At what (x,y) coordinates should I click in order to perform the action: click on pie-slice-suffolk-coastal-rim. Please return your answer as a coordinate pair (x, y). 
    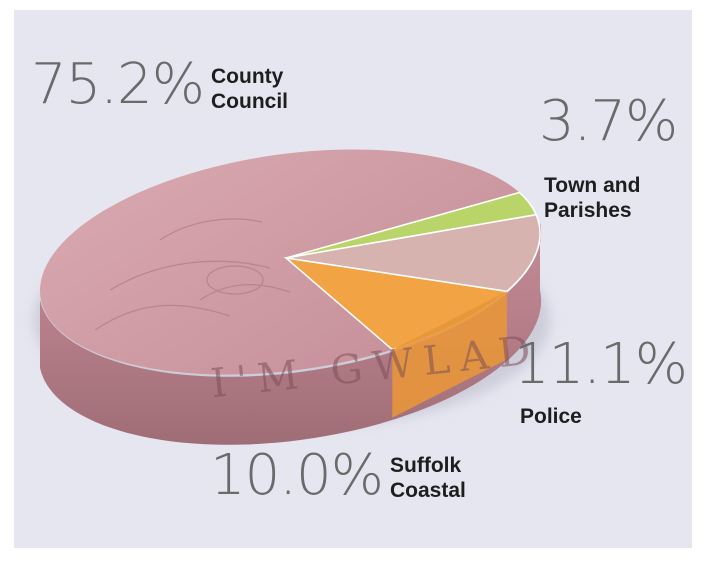
    Looking at the image, I should click on (449, 354).